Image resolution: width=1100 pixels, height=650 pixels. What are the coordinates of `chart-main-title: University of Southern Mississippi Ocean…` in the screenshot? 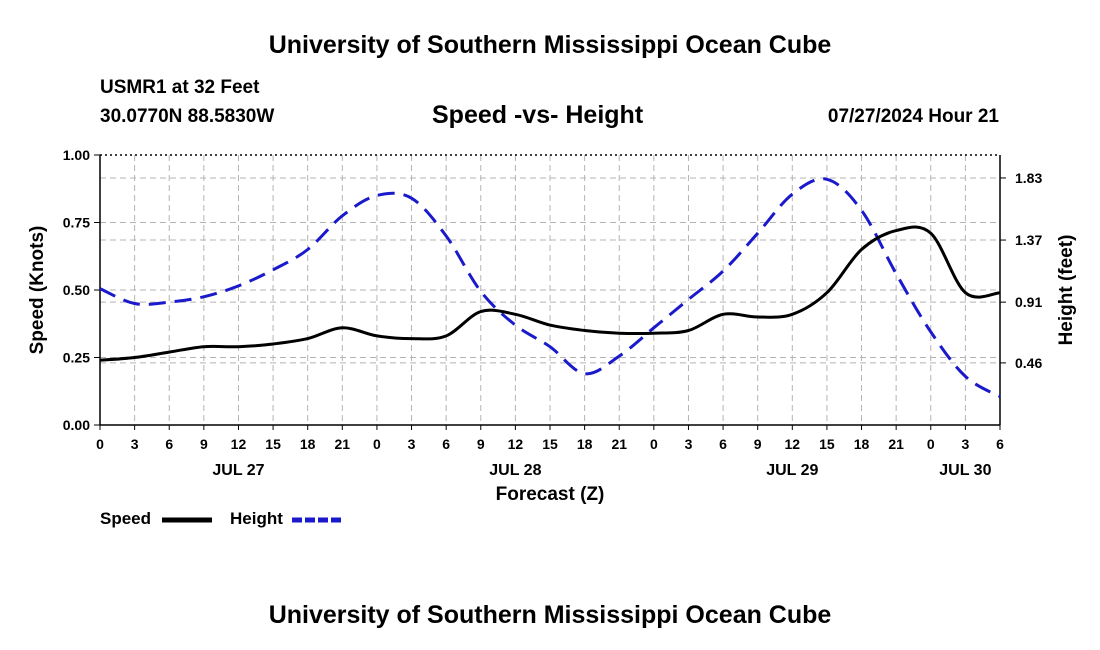 It's located at (550, 45).